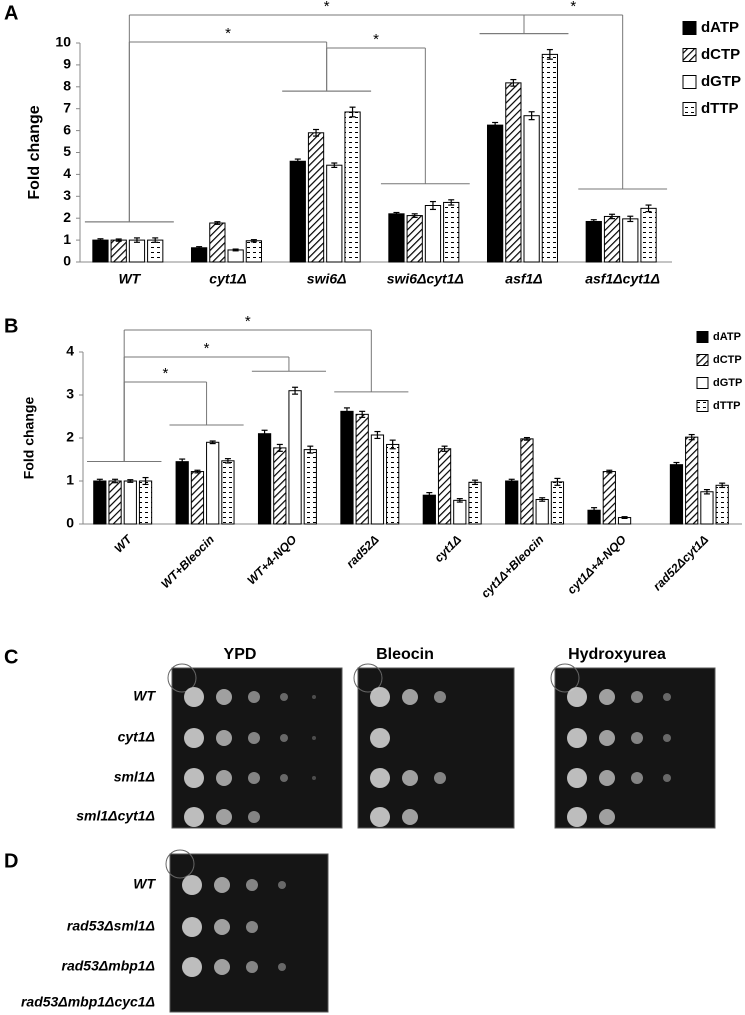  Describe the element at coordinates (727, 337) in the screenshot. I see `legend-label: dATP` at that location.